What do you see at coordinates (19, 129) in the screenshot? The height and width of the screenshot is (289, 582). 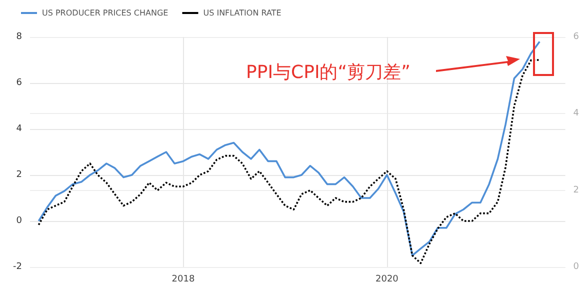 I see `y-tick-label: 4` at bounding box center [19, 129].